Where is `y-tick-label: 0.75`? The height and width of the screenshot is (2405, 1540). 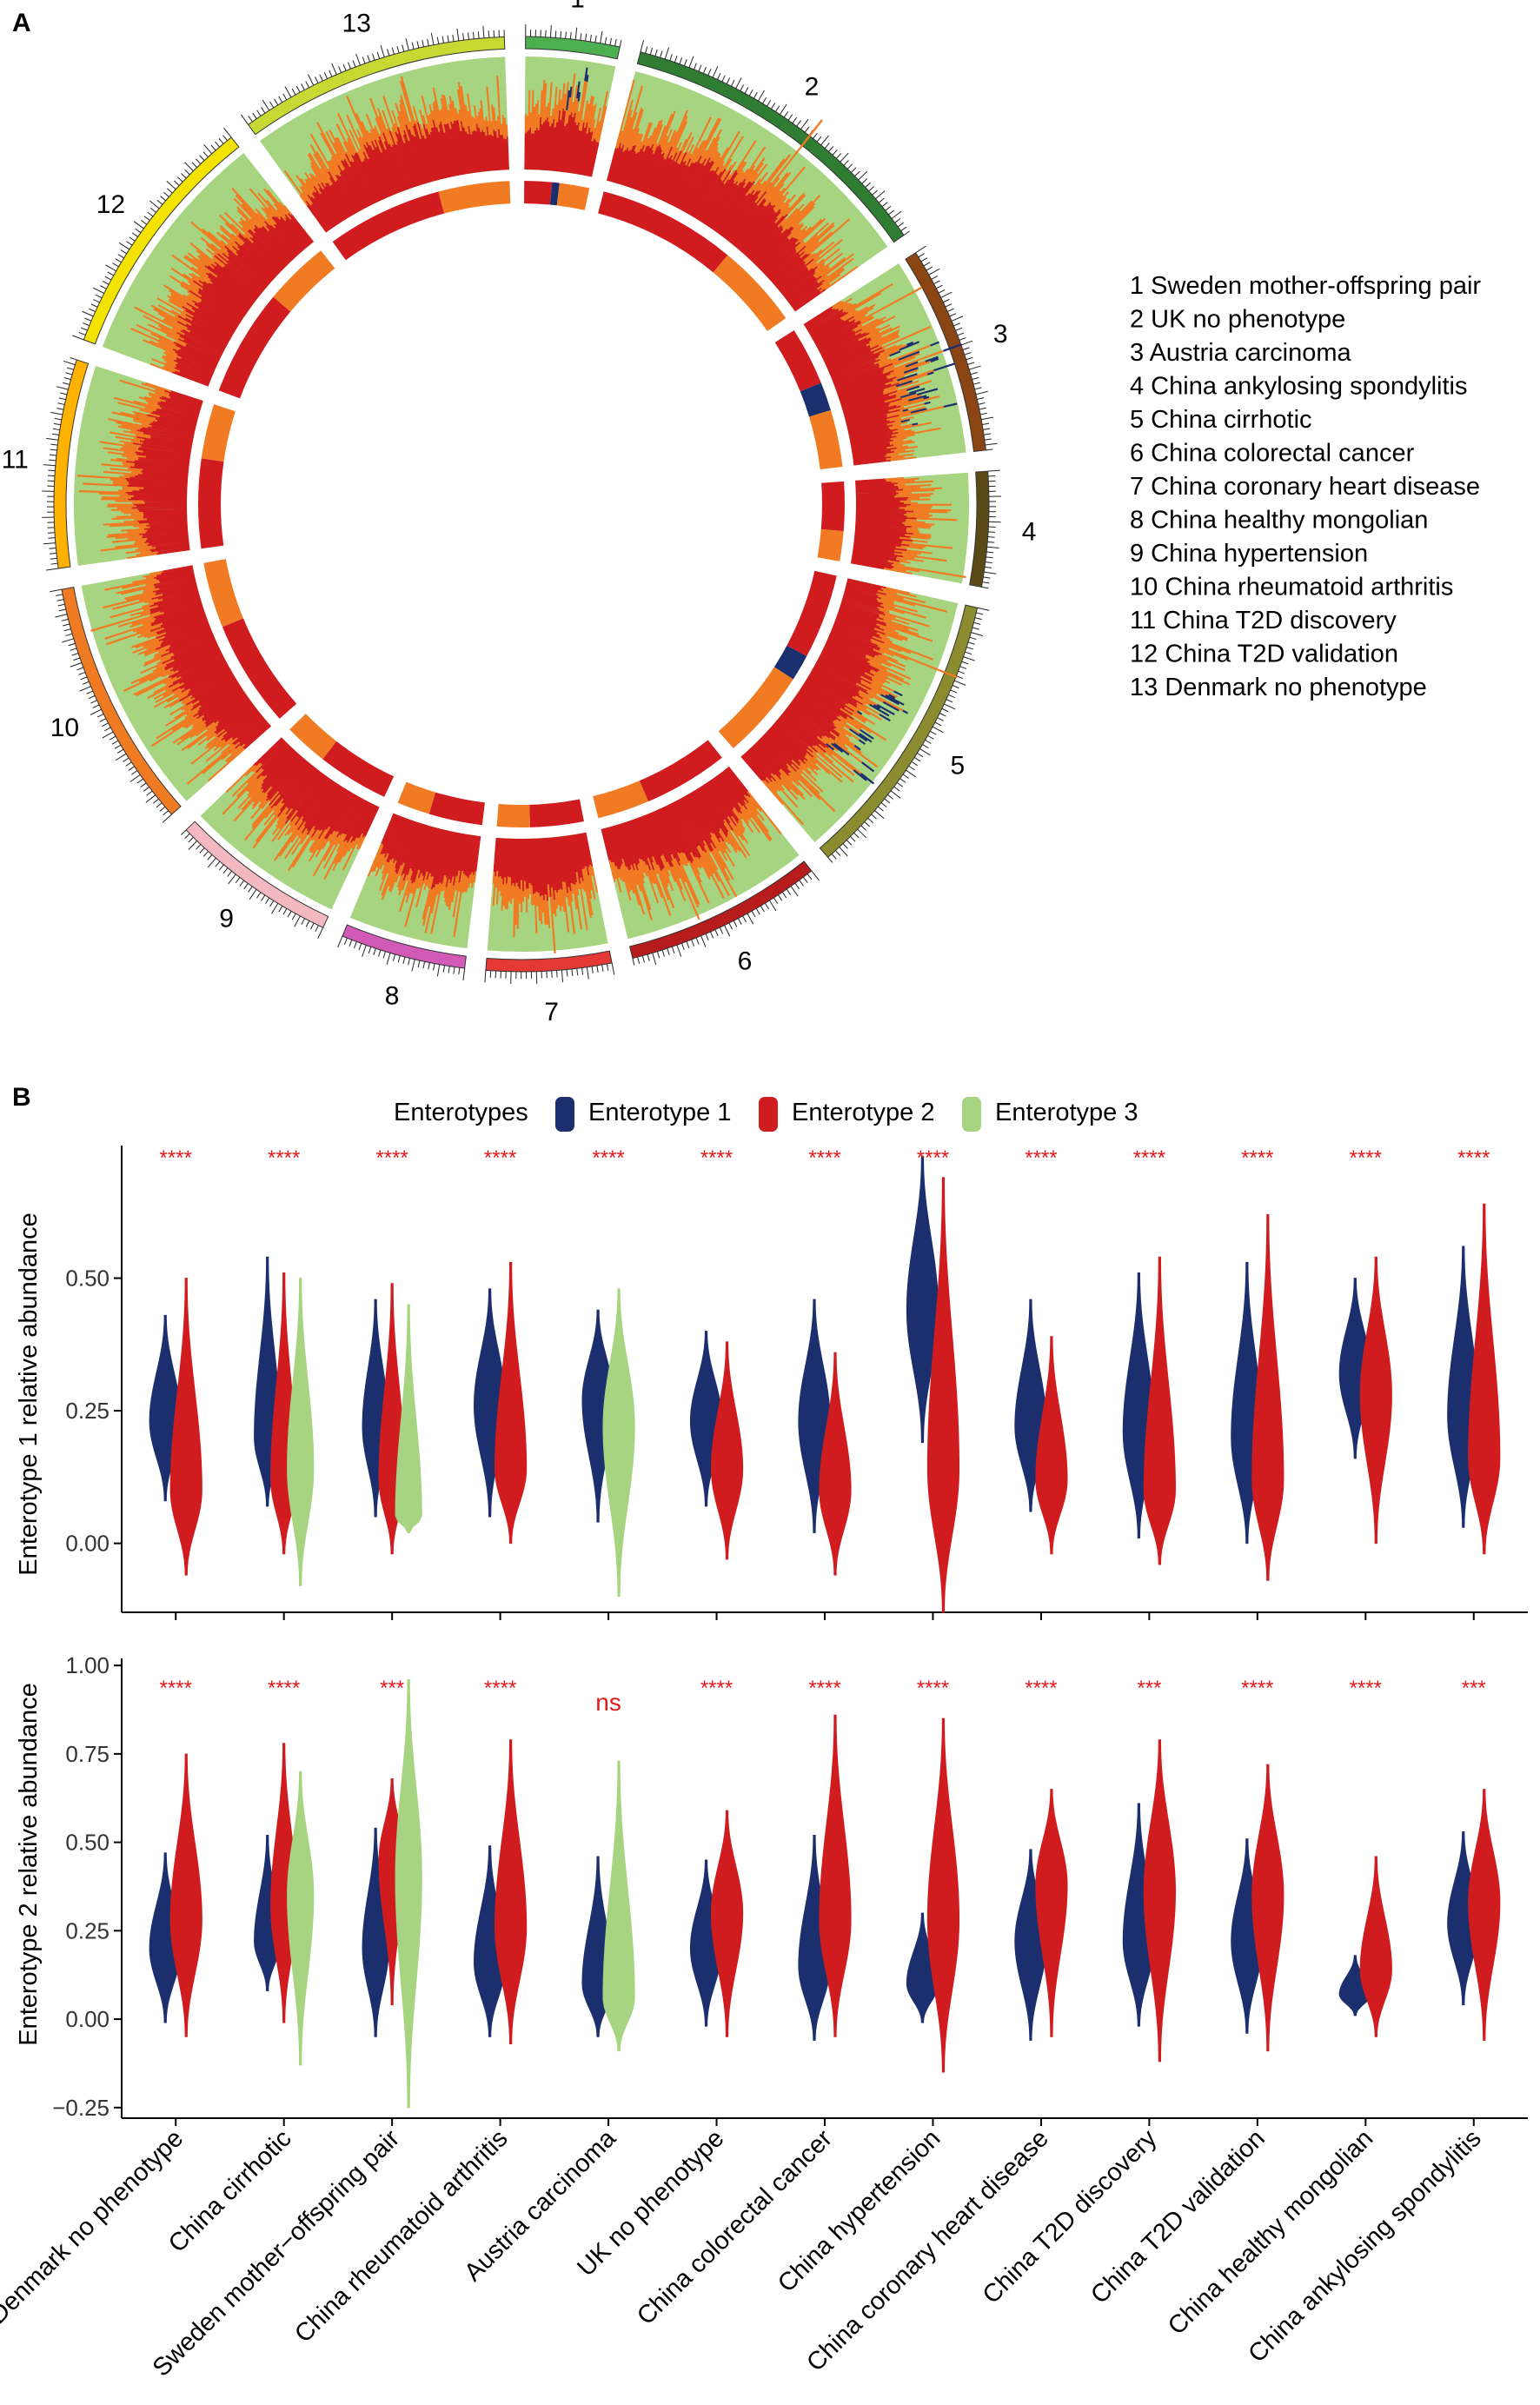
y-tick-label: 0.75 is located at coordinates (87, 1754).